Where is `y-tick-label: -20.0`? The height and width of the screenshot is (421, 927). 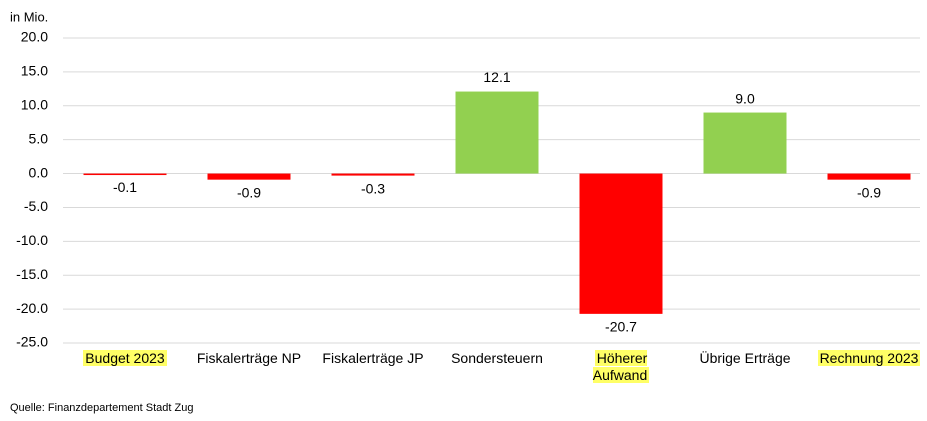
y-tick-label: -20.0 is located at coordinates (32, 308).